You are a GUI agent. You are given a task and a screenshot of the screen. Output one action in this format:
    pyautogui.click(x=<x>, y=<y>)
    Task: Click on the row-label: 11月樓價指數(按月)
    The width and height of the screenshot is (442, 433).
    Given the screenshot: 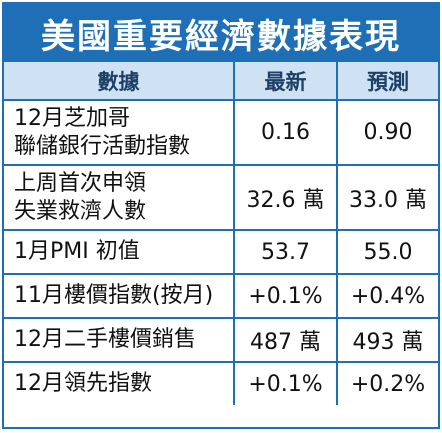 What is the action you would take?
    pyautogui.click(x=119, y=296)
    